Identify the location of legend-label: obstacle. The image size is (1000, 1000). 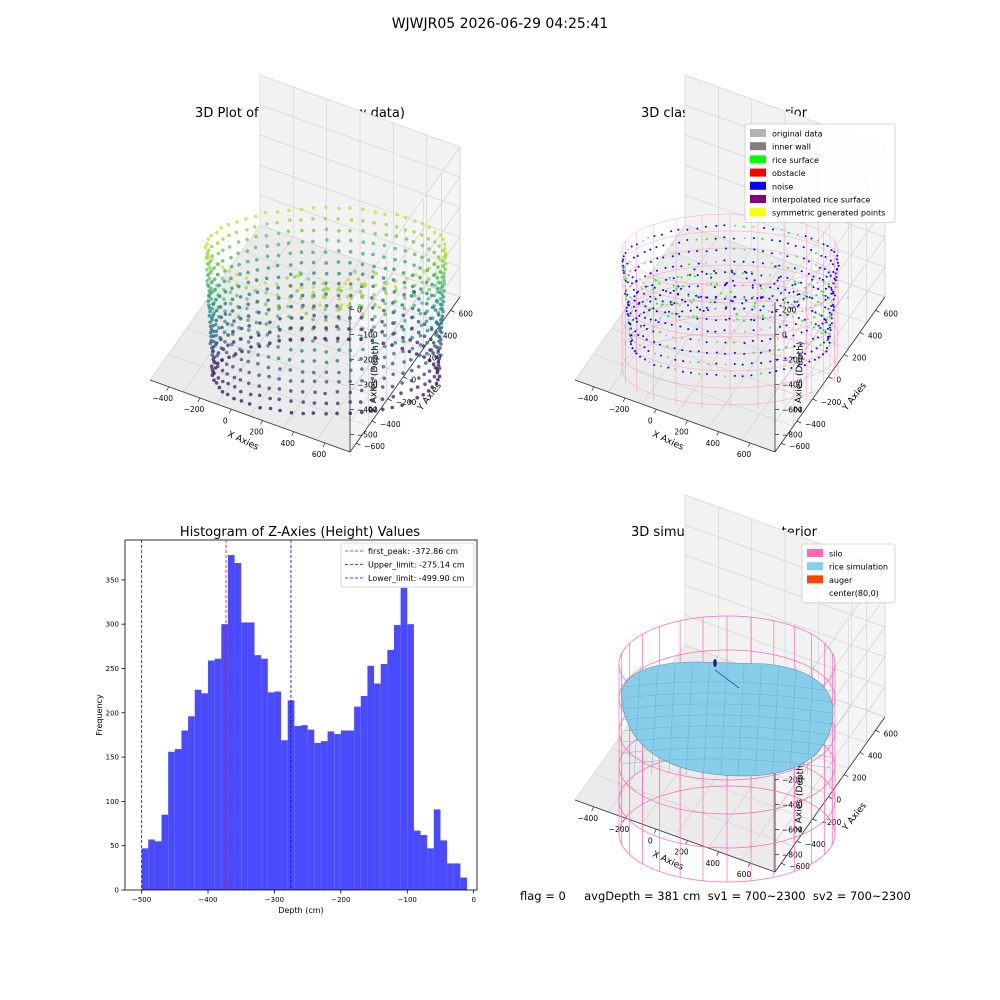
(789, 173).